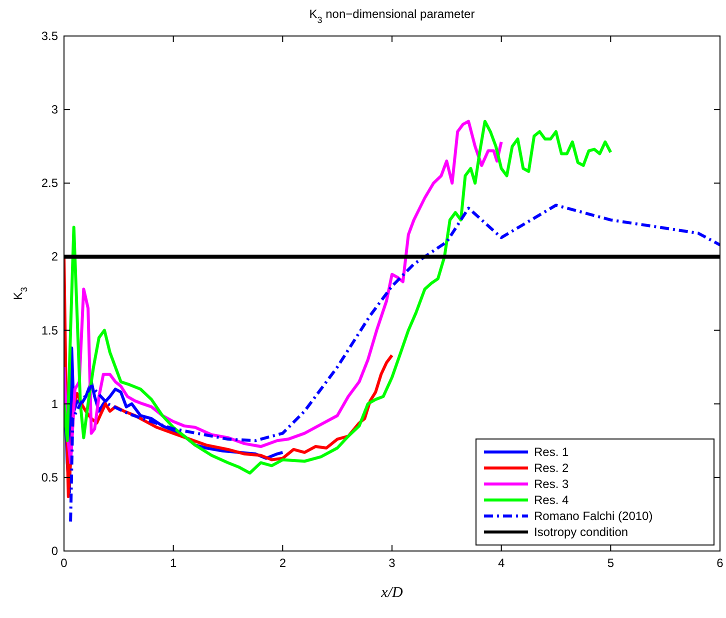 The image size is (726, 618). I want to click on x-axis-title: x/D, so click(391, 593).